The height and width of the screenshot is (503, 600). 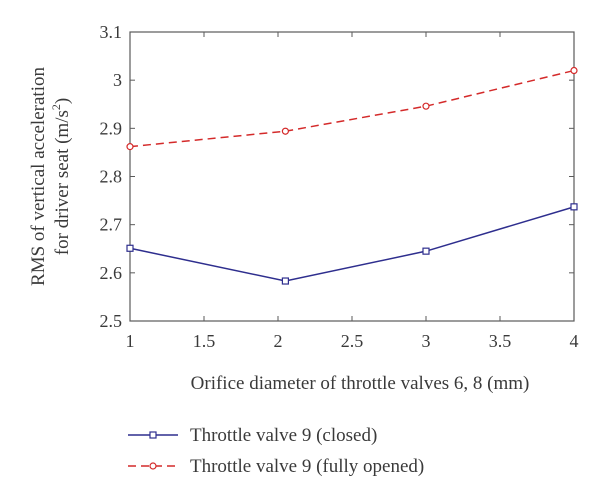 What do you see at coordinates (62, 101) in the screenshot?
I see `y-axis-label-unit-suffix: )` at bounding box center [62, 101].